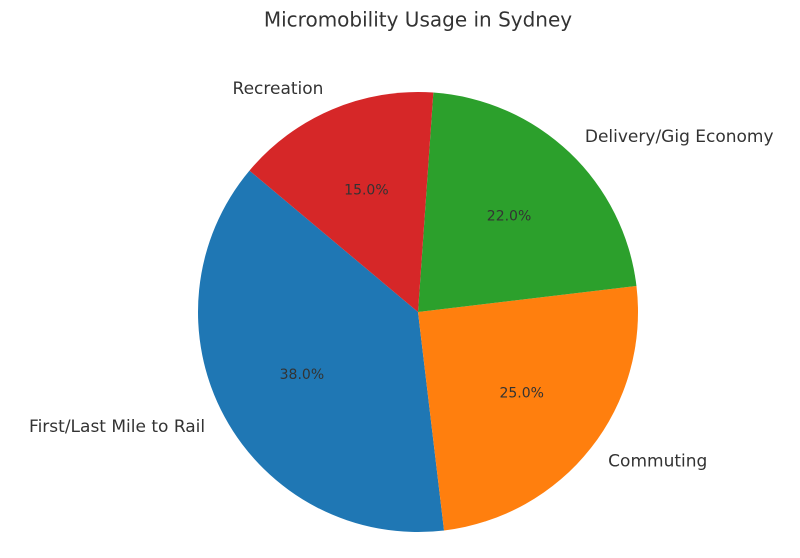 The height and width of the screenshot is (558, 800). I want to click on slice-label: Delivery/Gig Economy, so click(679, 137).